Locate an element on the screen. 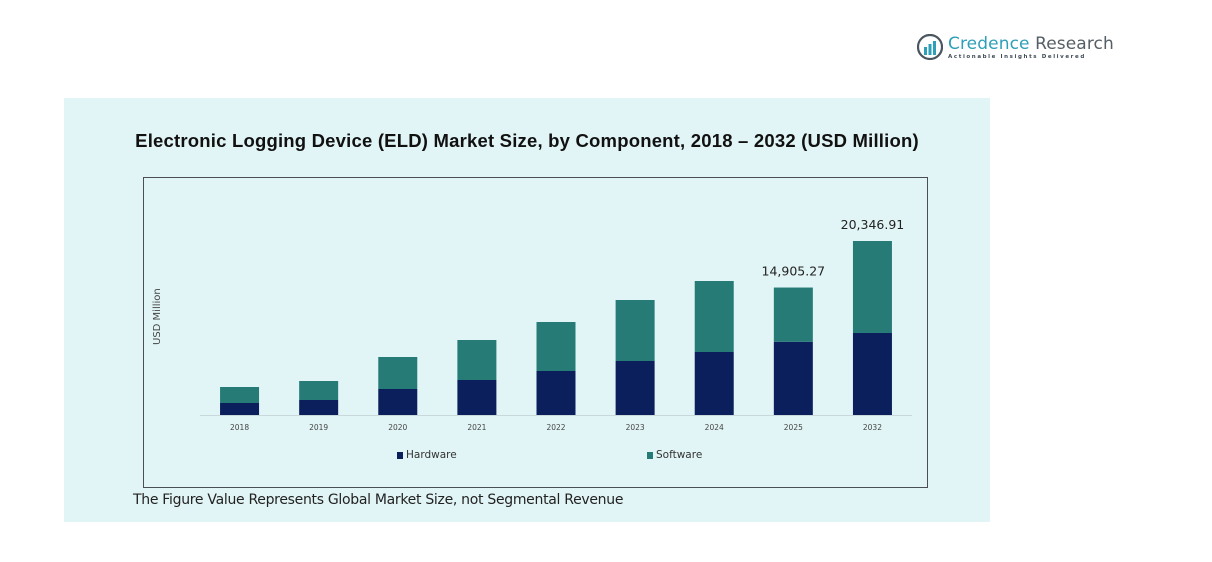 The width and height of the screenshot is (1212, 562). bar-hardware-2032 is located at coordinates (872, 373).